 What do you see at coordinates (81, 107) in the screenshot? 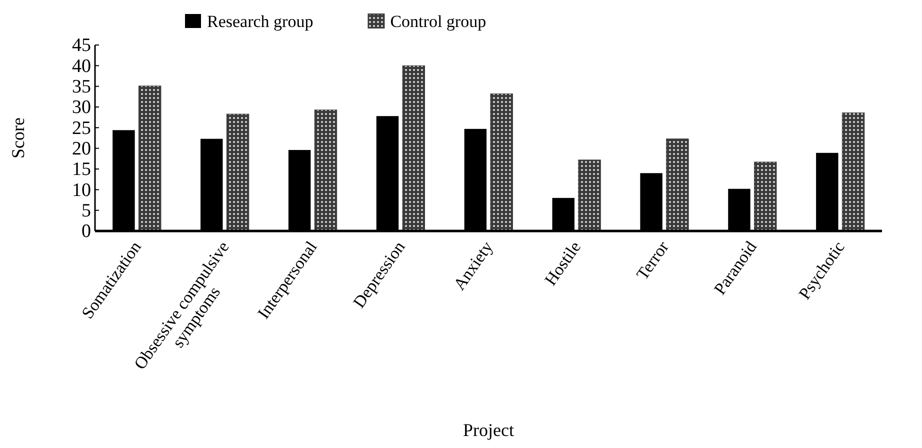
I see `y-tick-label: 30` at bounding box center [81, 107].